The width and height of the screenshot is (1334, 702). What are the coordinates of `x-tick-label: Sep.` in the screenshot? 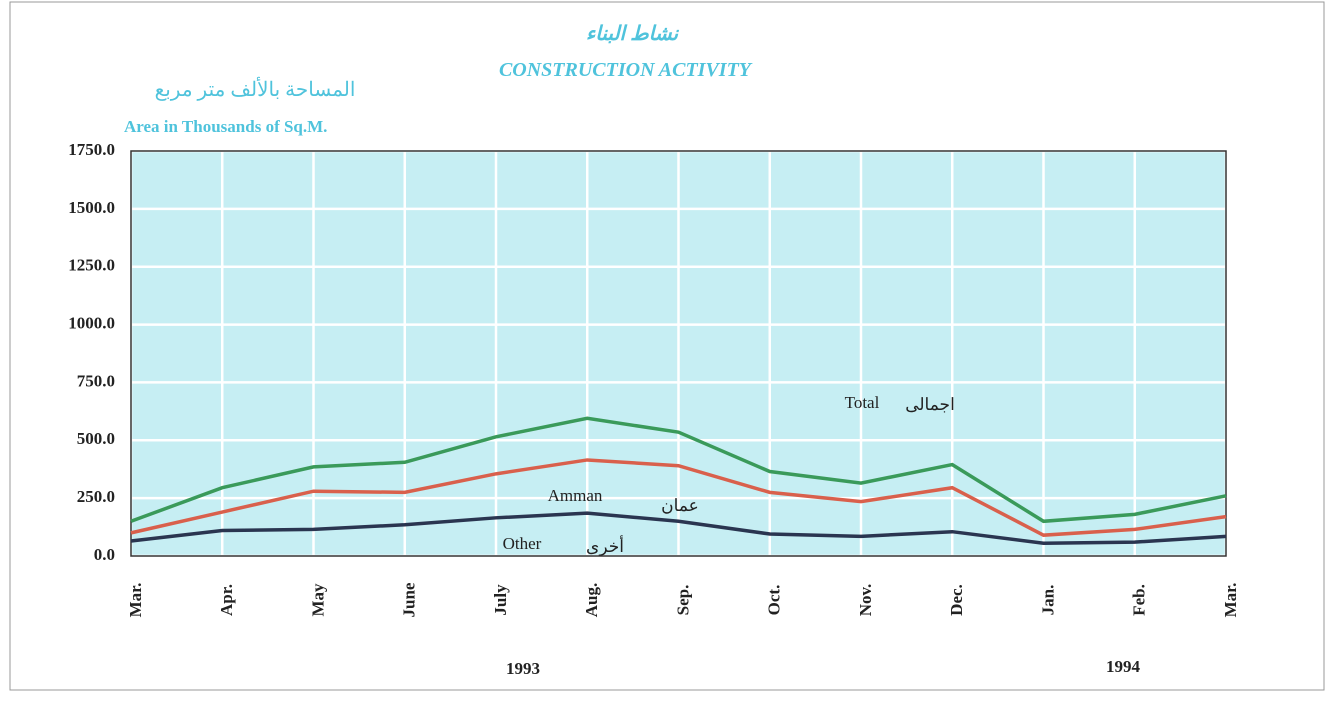 It's located at (682, 600).